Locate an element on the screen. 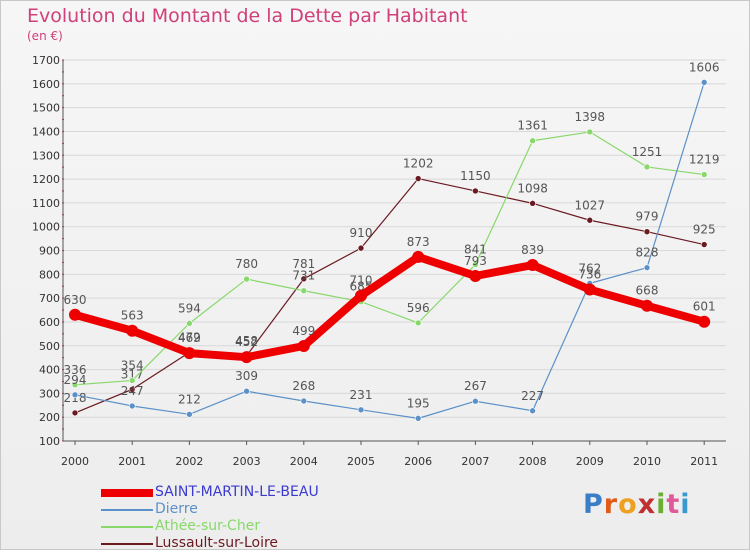  data-label-ath-e-sur-cher: 1398 is located at coordinates (590, 117).